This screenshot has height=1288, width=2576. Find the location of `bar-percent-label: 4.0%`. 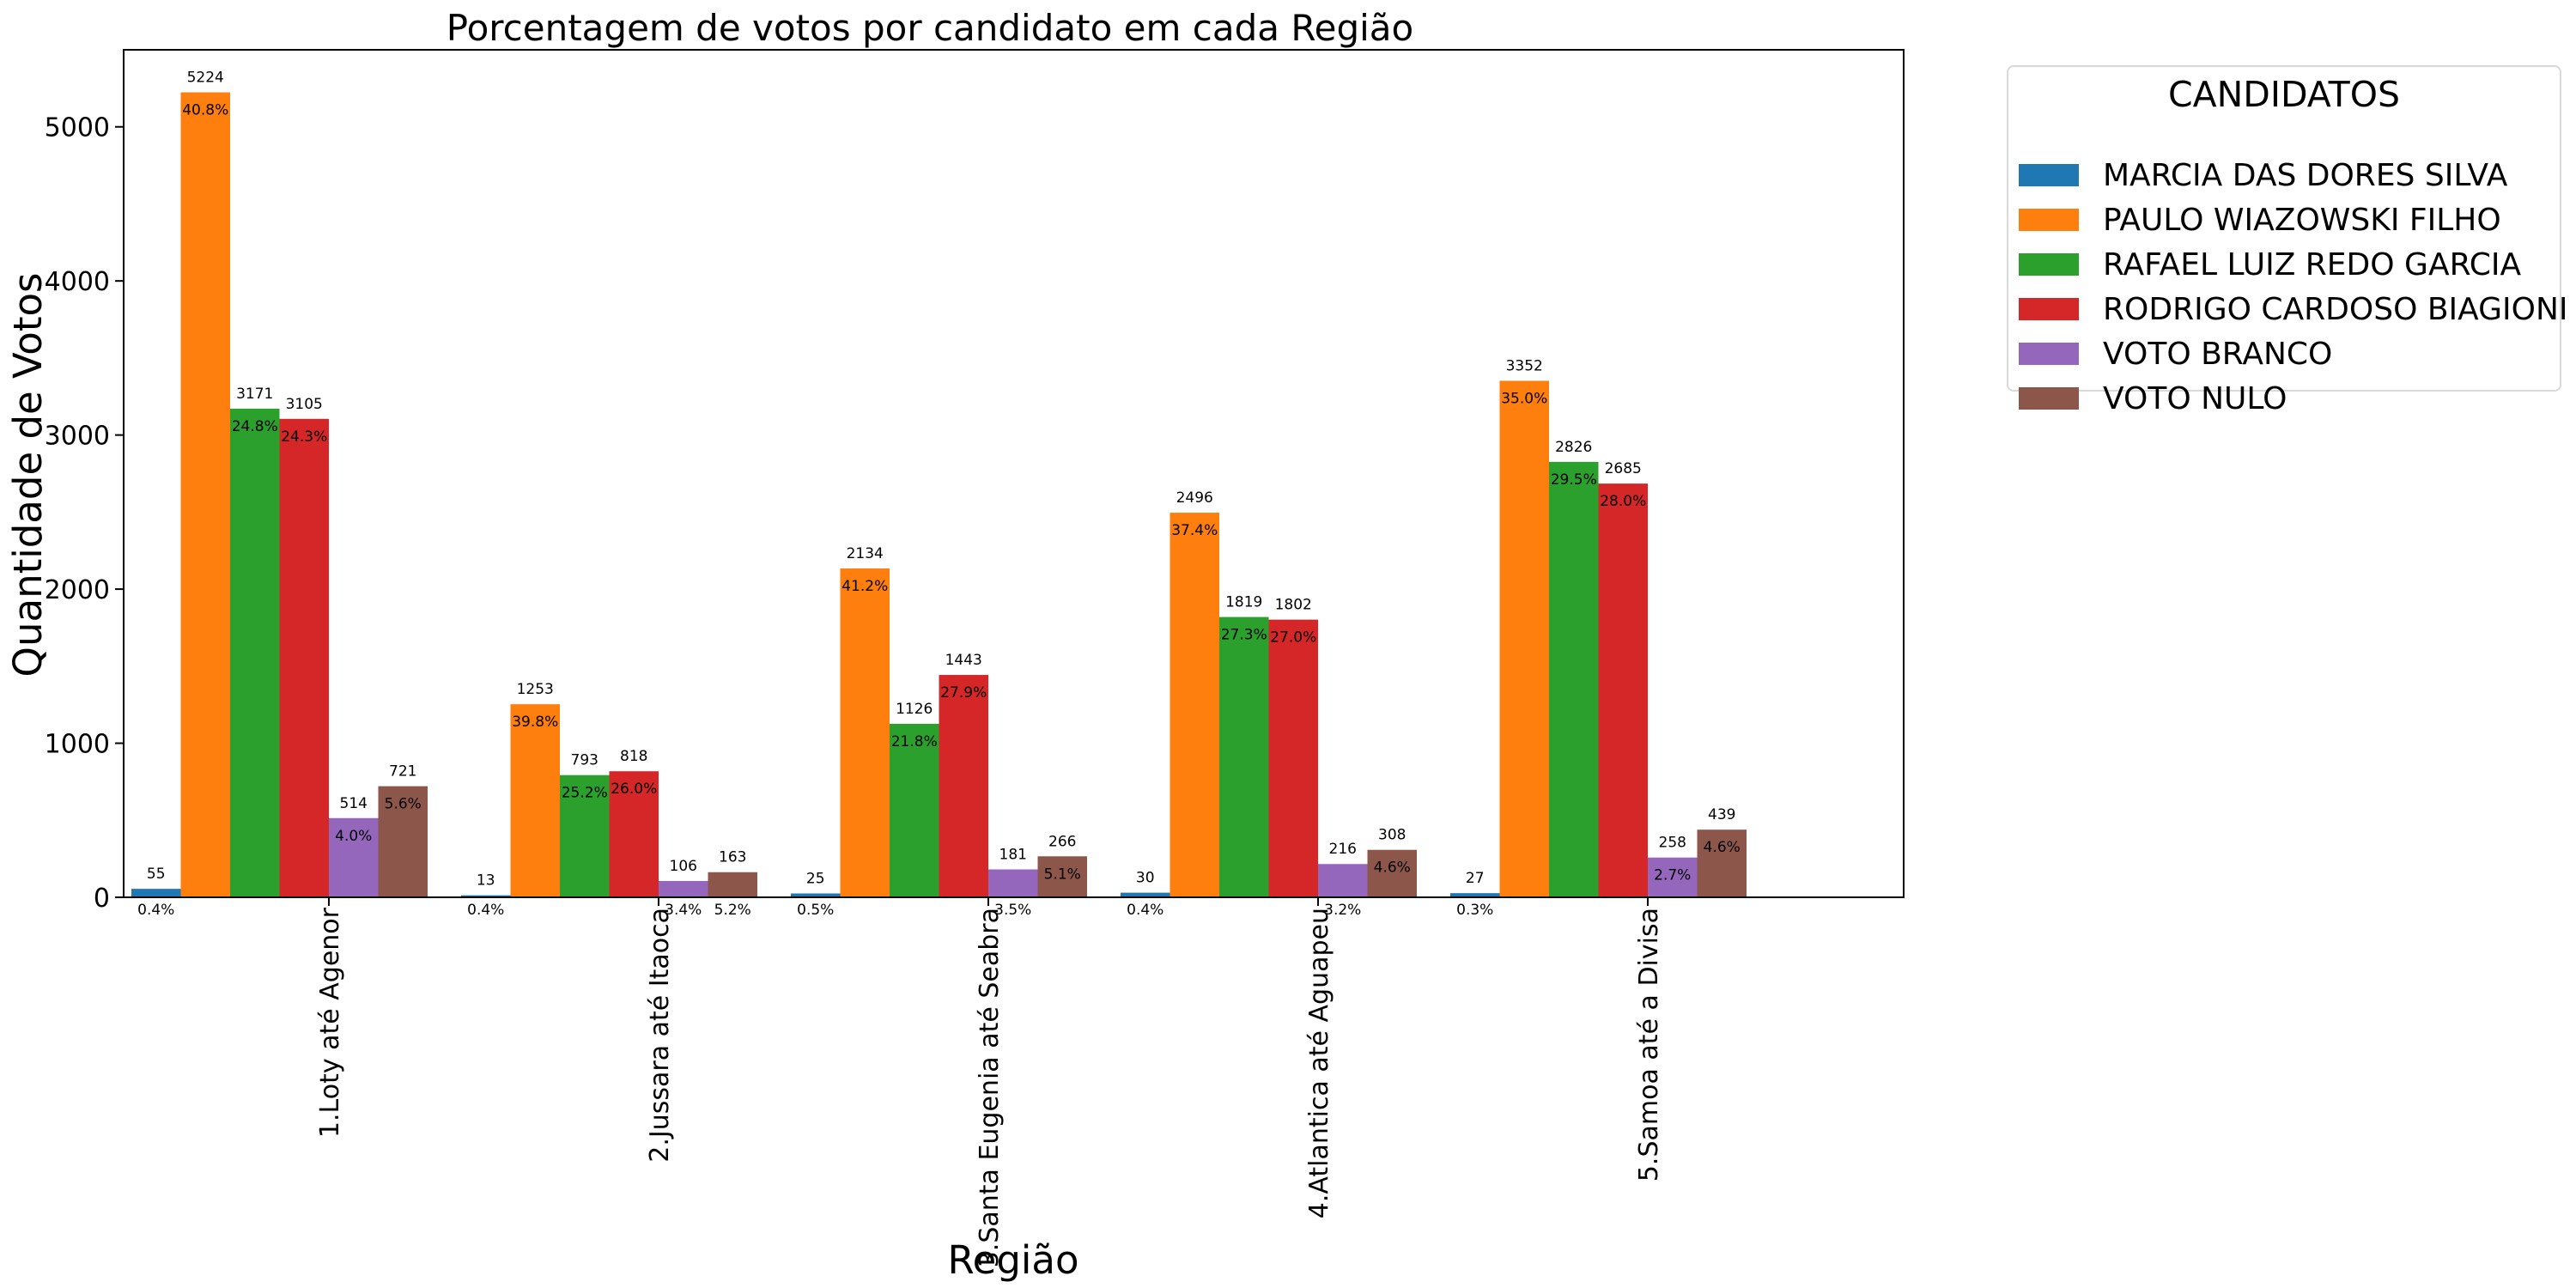

bar-percent-label: 4.0% is located at coordinates (354, 836).